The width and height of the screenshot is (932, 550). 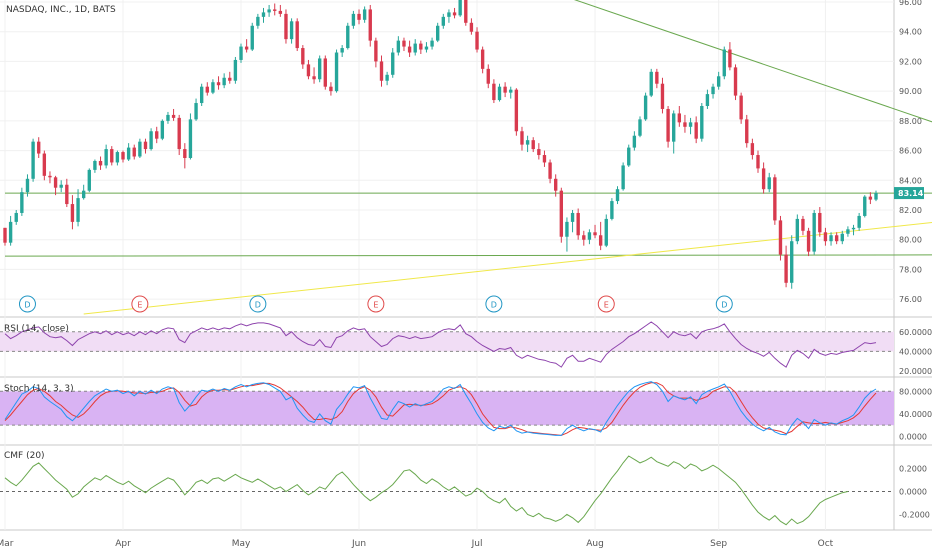 I want to click on support-line, so click(x=468, y=255).